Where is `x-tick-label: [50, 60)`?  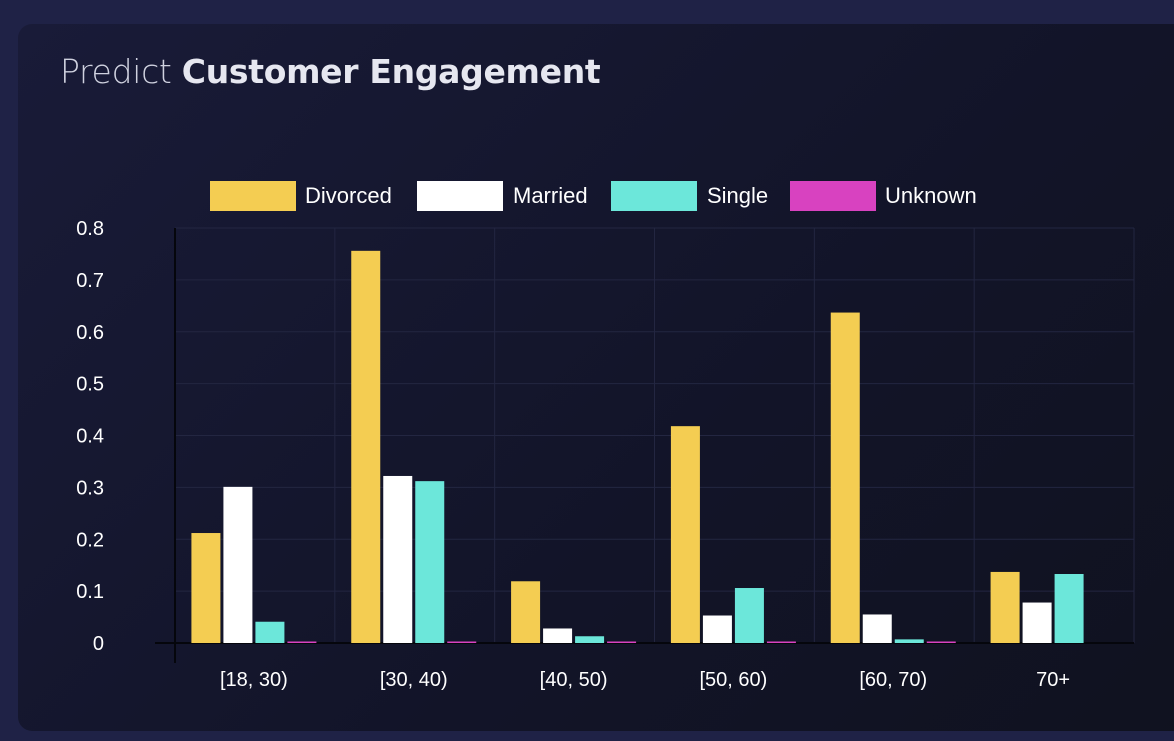
x-tick-label: [50, 60) is located at coordinates (734, 680).